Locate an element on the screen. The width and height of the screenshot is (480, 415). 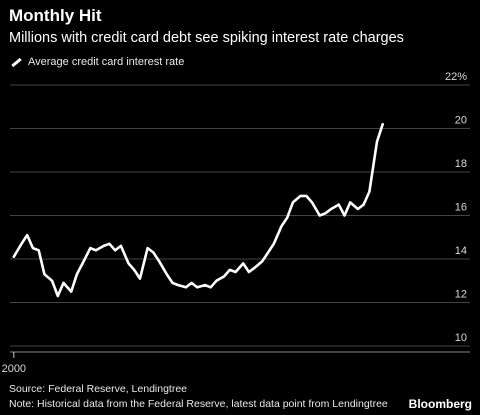
x-axis: 2000 is located at coordinates (236, 363).